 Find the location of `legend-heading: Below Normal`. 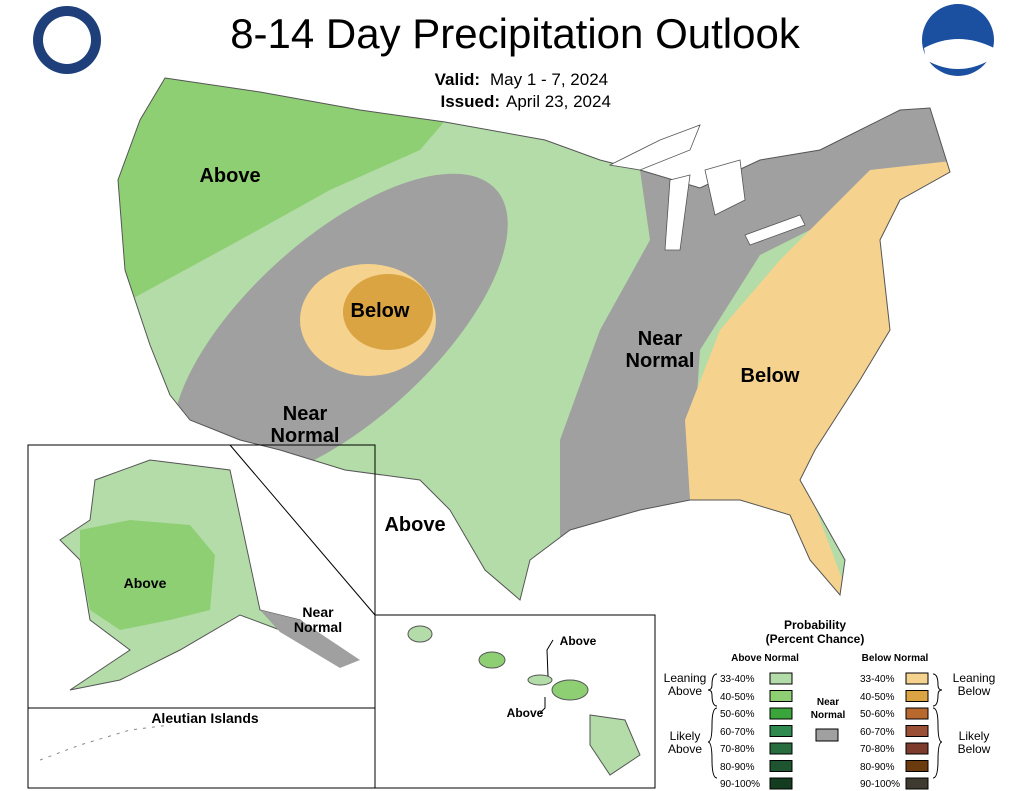

legend-heading: Below Normal is located at coordinates (895, 658).